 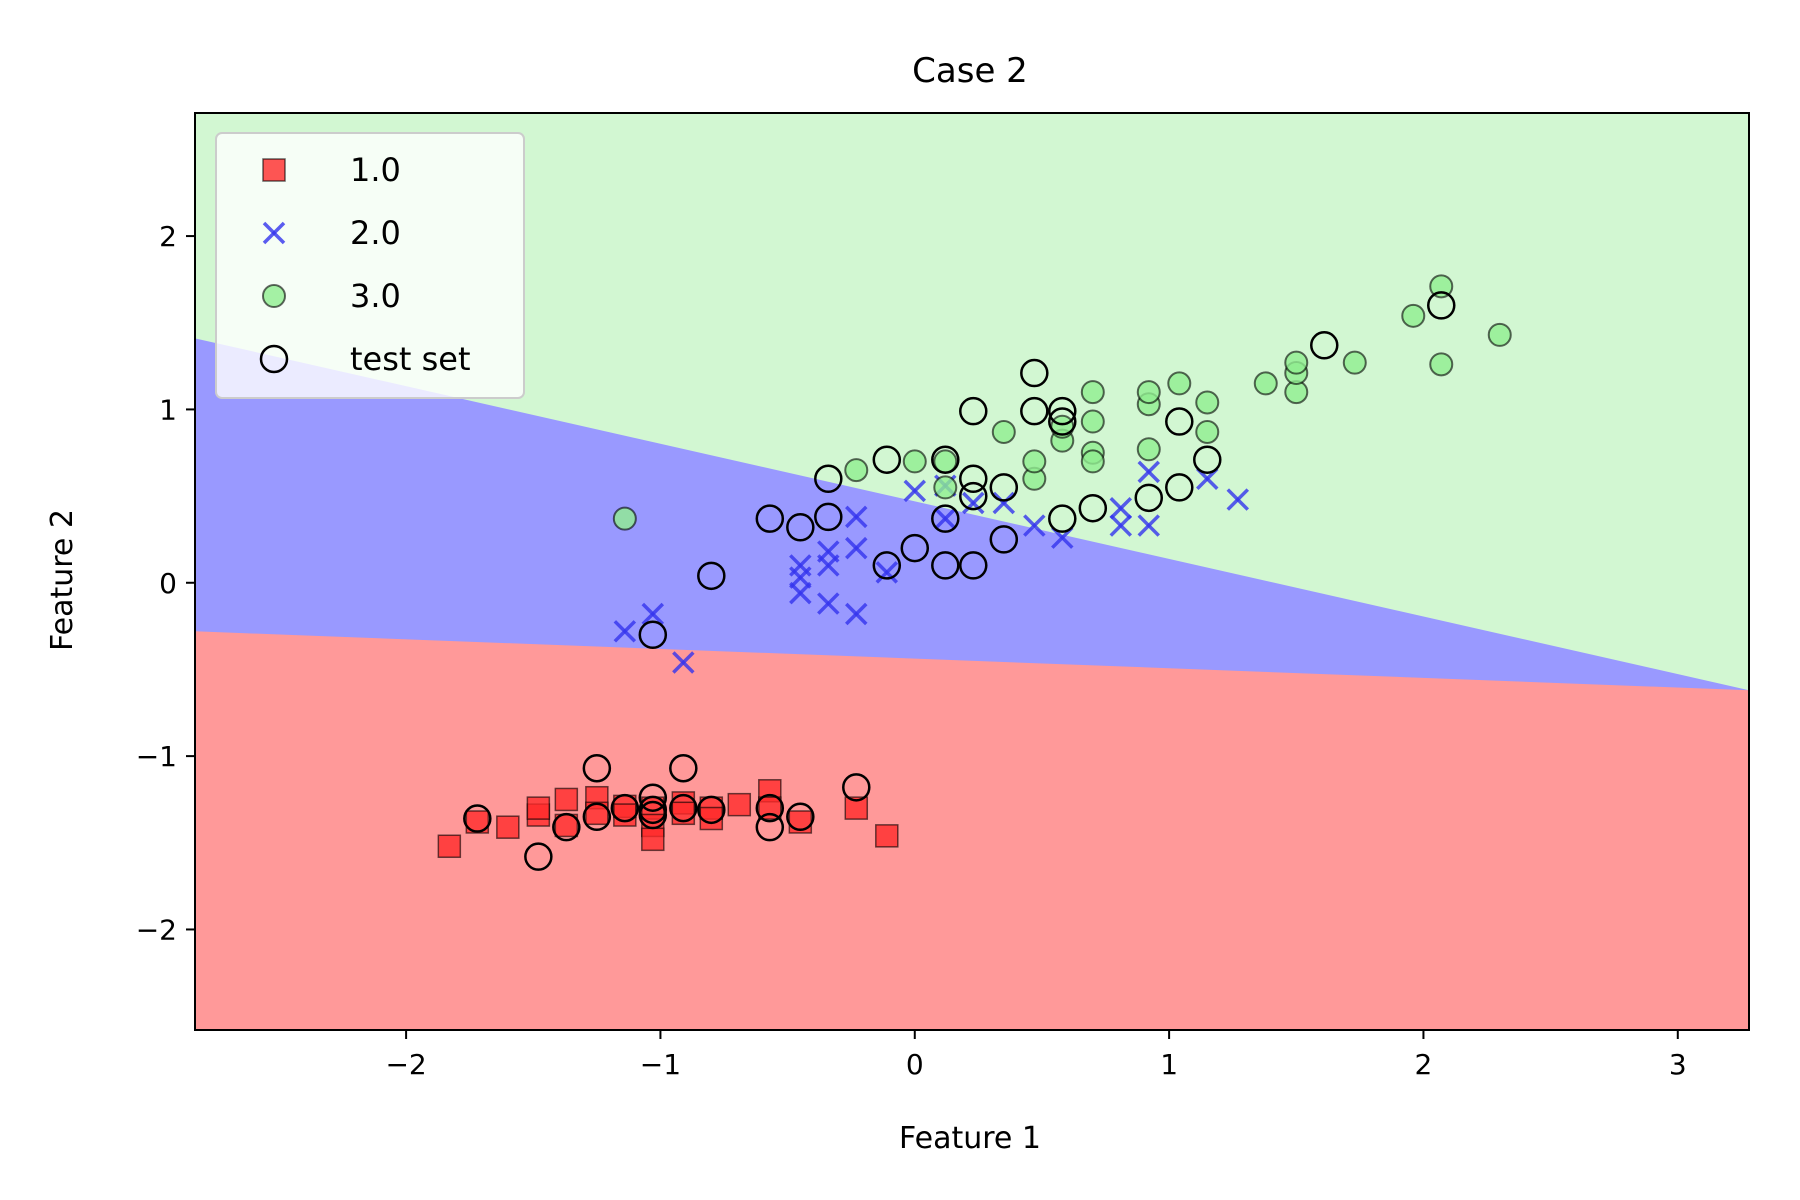 What do you see at coordinates (168, 236) in the screenshot?
I see `y-tick-label: 2` at bounding box center [168, 236].